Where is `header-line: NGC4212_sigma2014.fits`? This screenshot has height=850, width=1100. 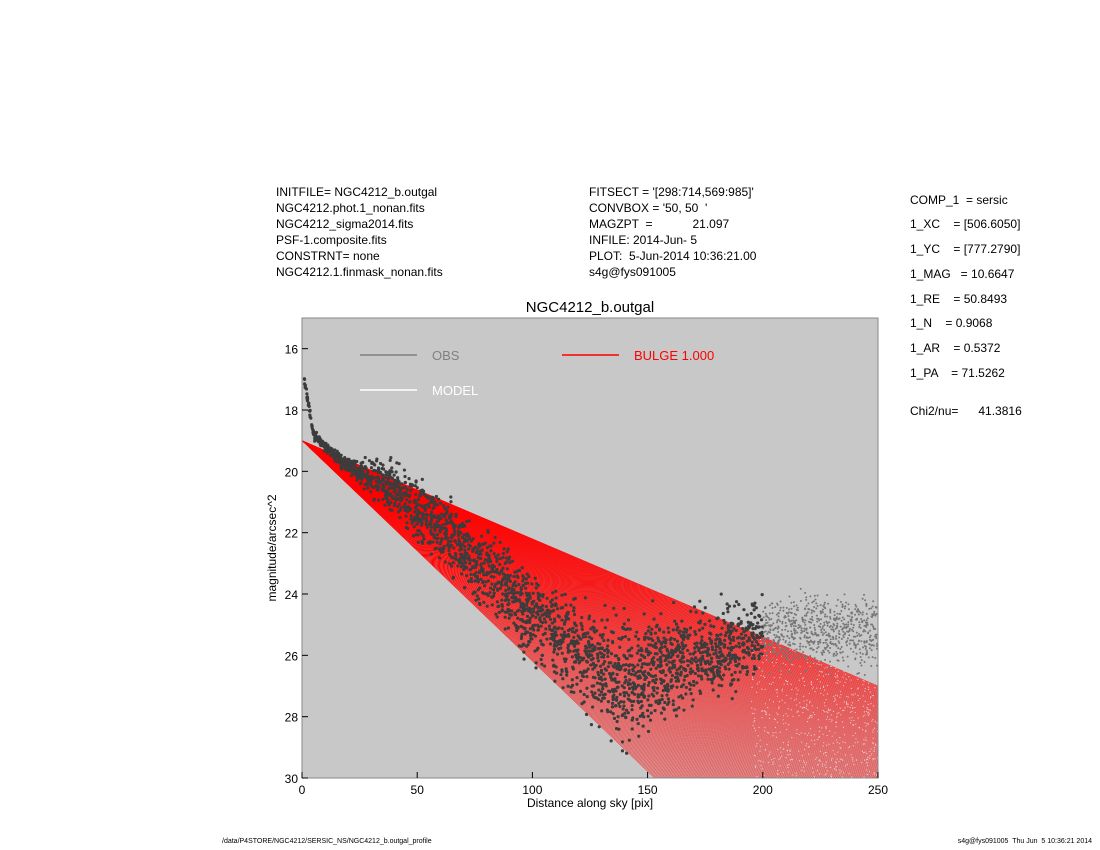
header-line: NGC4212_sigma2014.fits is located at coordinates (345, 224).